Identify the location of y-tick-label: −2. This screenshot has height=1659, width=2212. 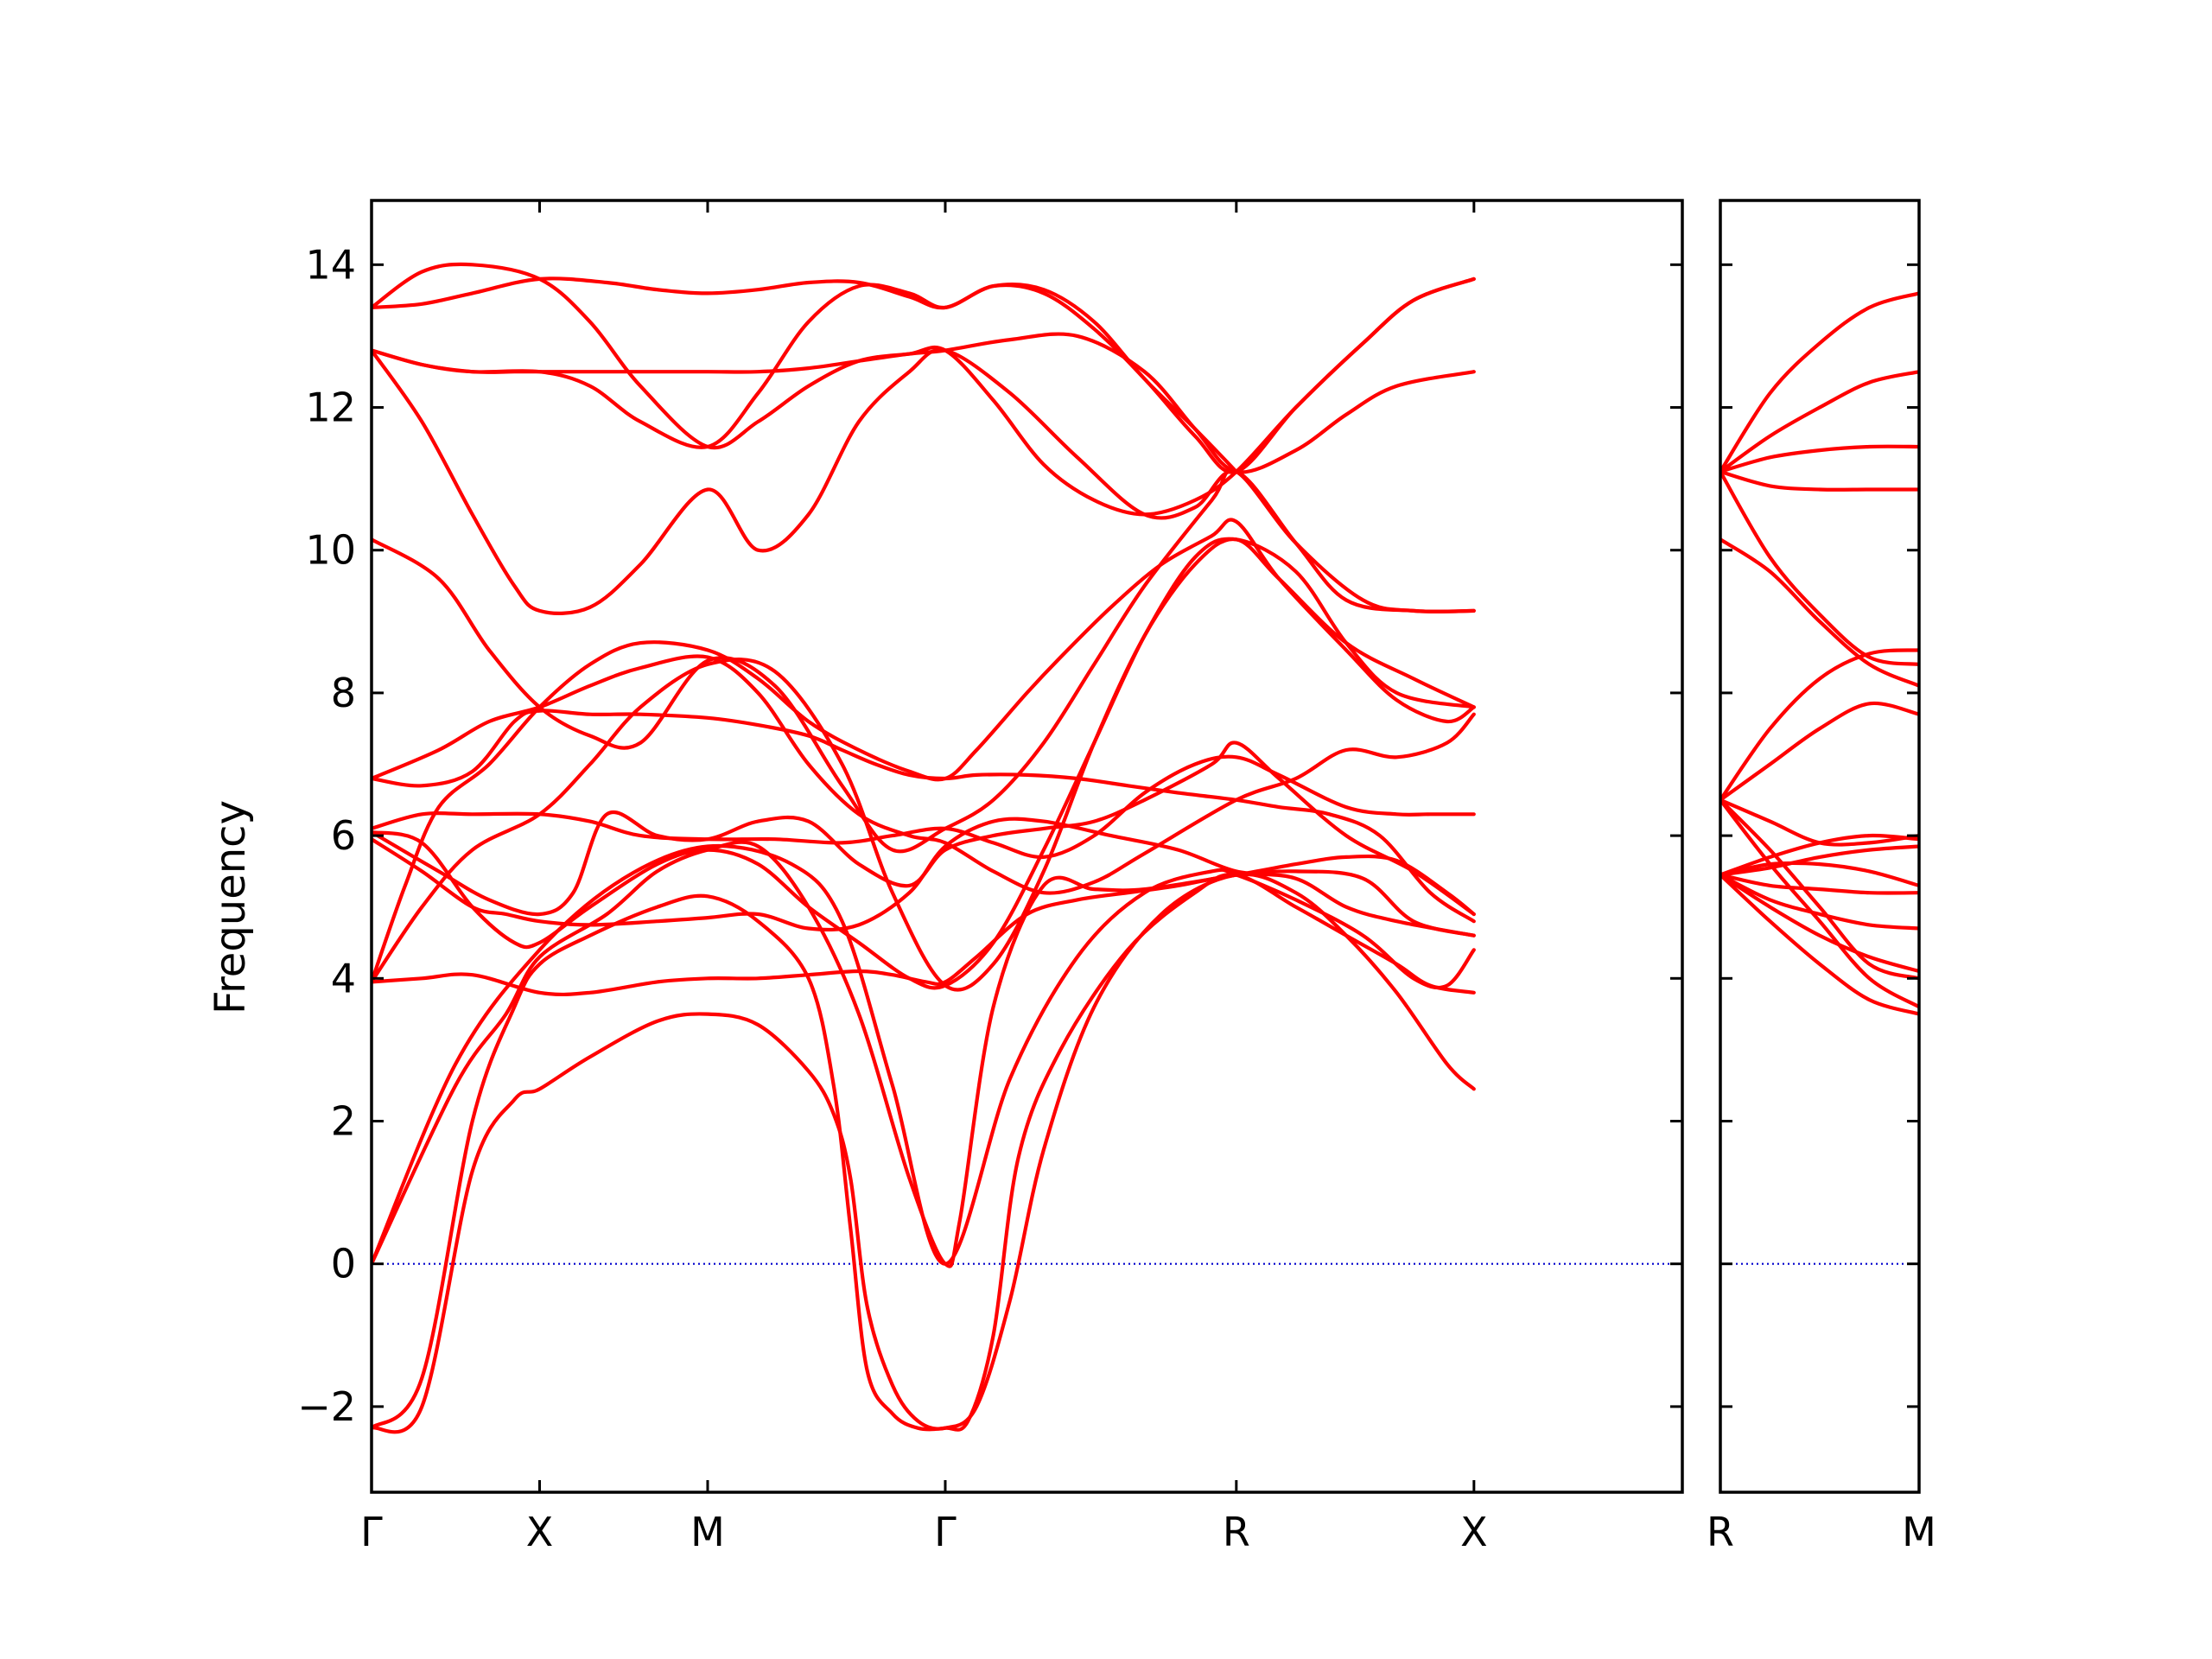
(326, 1406).